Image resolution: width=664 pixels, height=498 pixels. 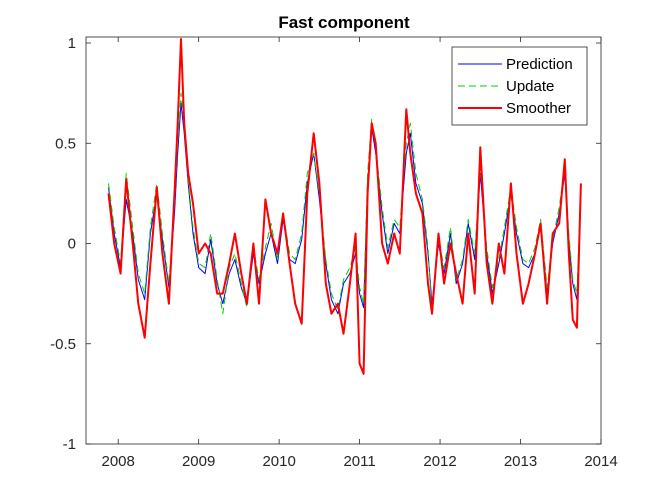 What do you see at coordinates (72, 244) in the screenshot?
I see `y-tick-label: 0` at bounding box center [72, 244].